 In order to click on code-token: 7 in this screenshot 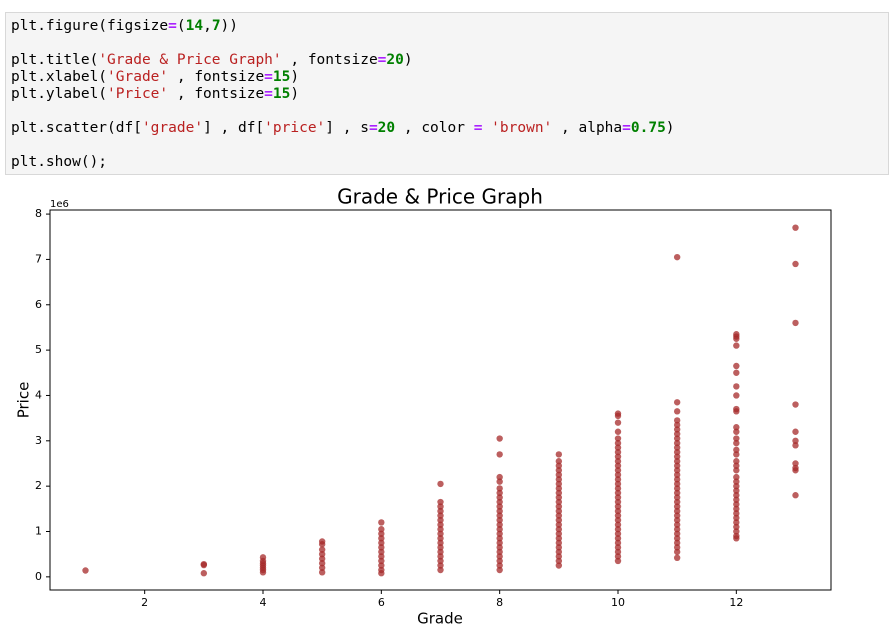, I will do `click(216, 26)`.